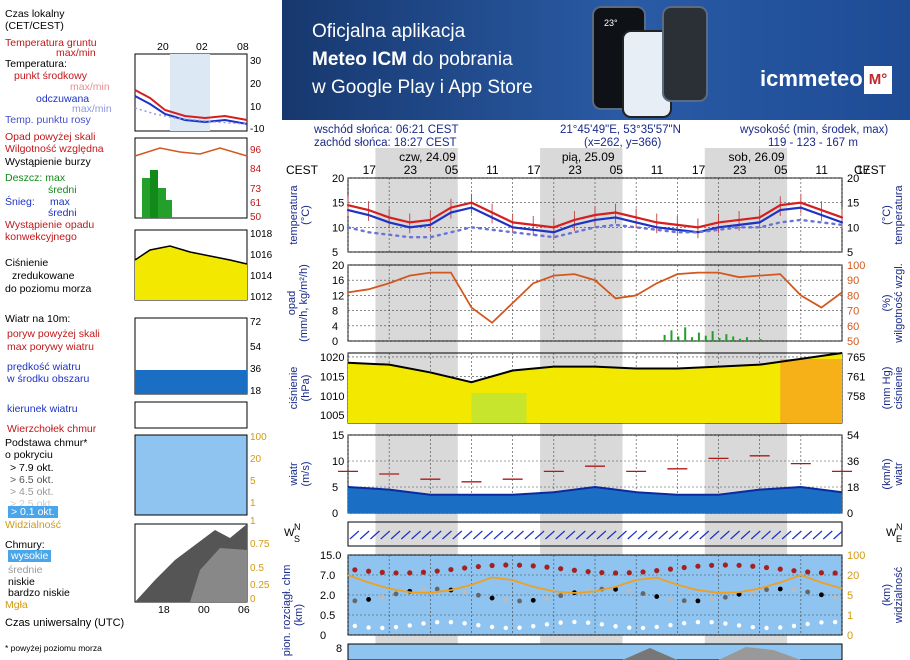  Describe the element at coordinates (202, 47) in the screenshot. I see `legend-top-tick-02: 02` at that location.